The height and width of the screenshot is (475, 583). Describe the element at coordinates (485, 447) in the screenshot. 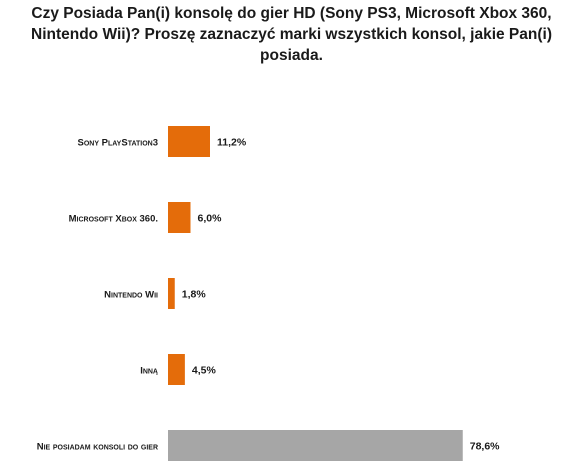

I see `value-label-4: 78,6%` at that location.